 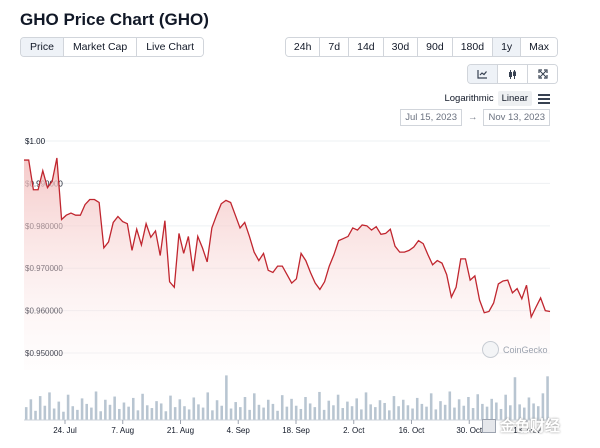 What do you see at coordinates (507, 47) in the screenshot?
I see `range-1y-button: 1y` at bounding box center [507, 47].